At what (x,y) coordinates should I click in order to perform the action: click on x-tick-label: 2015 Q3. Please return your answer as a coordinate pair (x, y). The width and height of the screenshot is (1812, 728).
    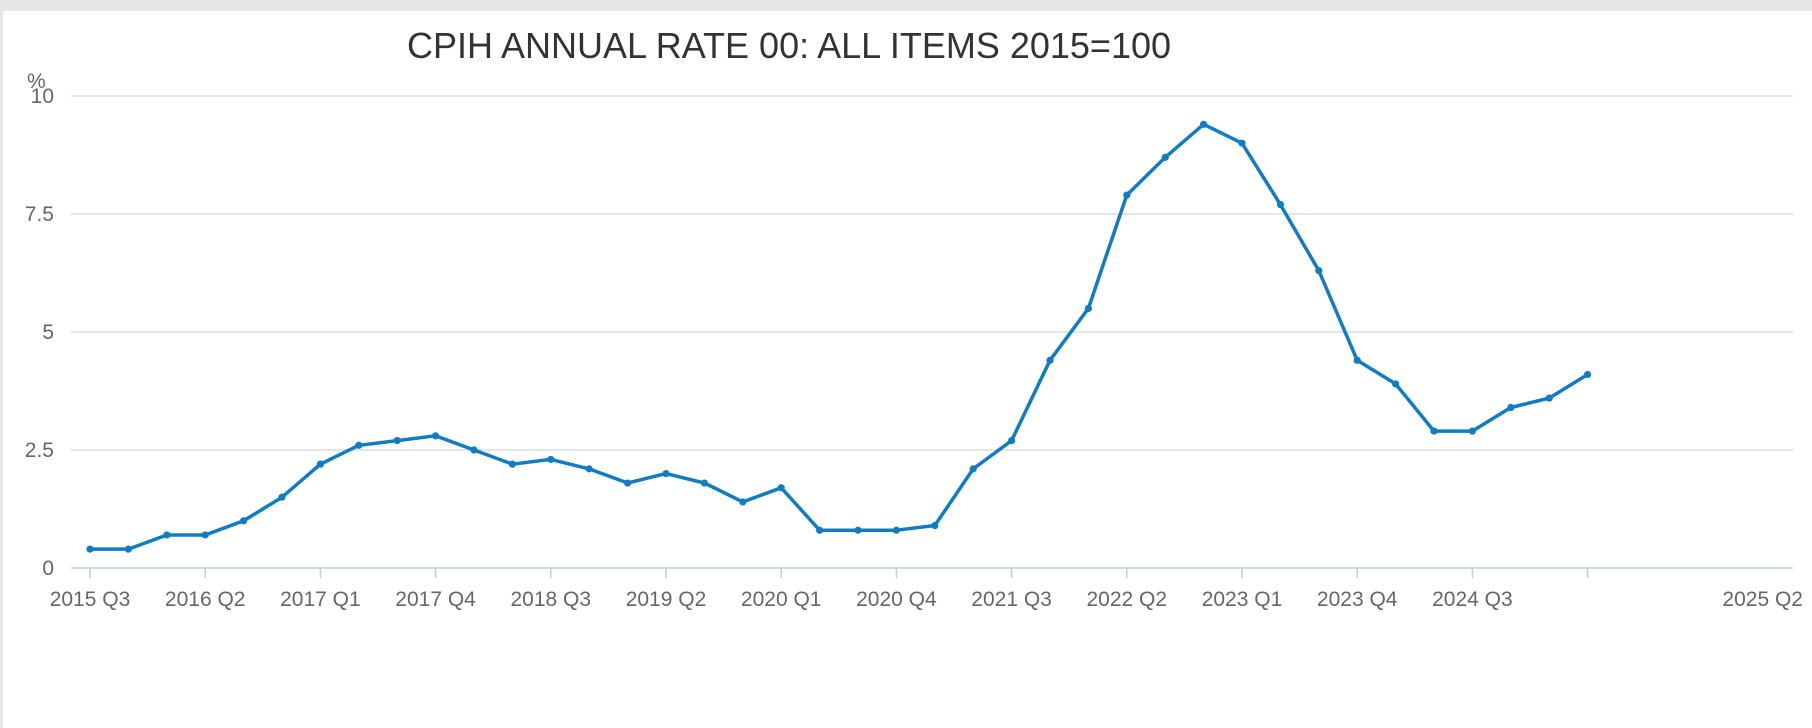
    Looking at the image, I should click on (90, 599).